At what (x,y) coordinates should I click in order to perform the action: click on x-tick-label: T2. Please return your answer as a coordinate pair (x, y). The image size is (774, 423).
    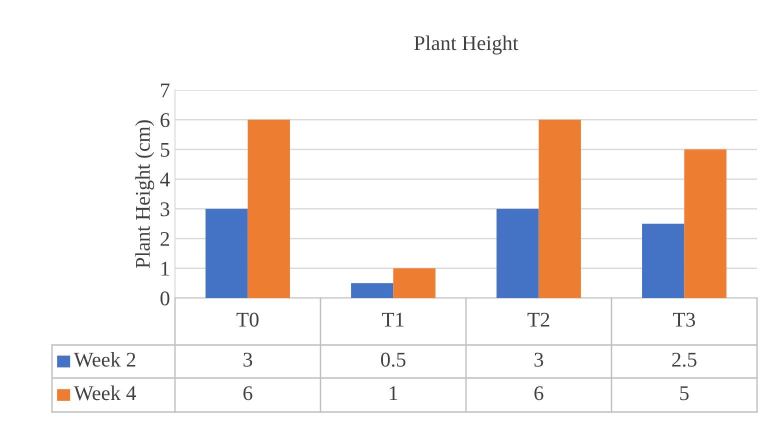
    Looking at the image, I should click on (539, 319).